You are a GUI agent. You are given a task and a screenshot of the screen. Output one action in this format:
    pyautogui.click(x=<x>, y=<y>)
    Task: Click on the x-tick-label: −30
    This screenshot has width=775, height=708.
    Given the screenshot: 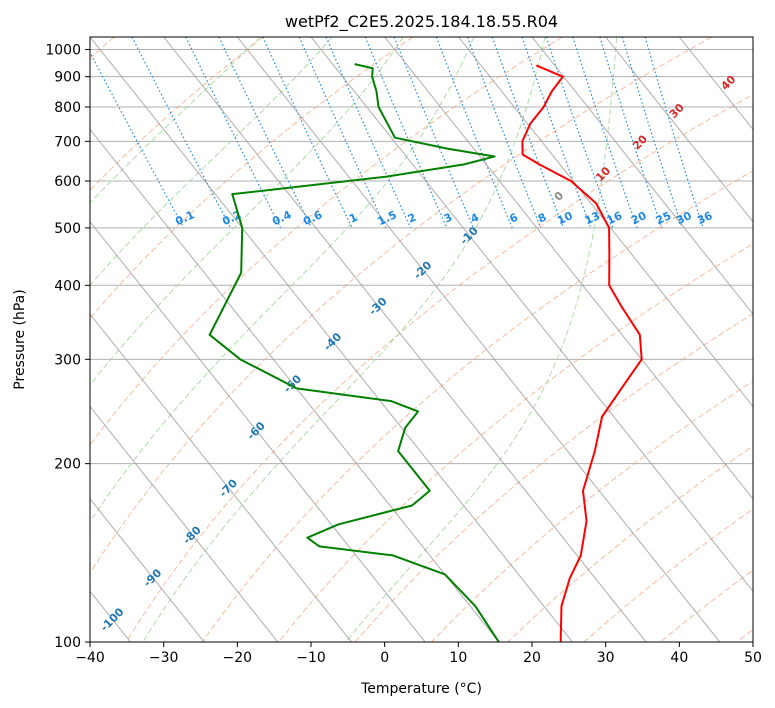 What is the action you would take?
    pyautogui.click(x=164, y=658)
    